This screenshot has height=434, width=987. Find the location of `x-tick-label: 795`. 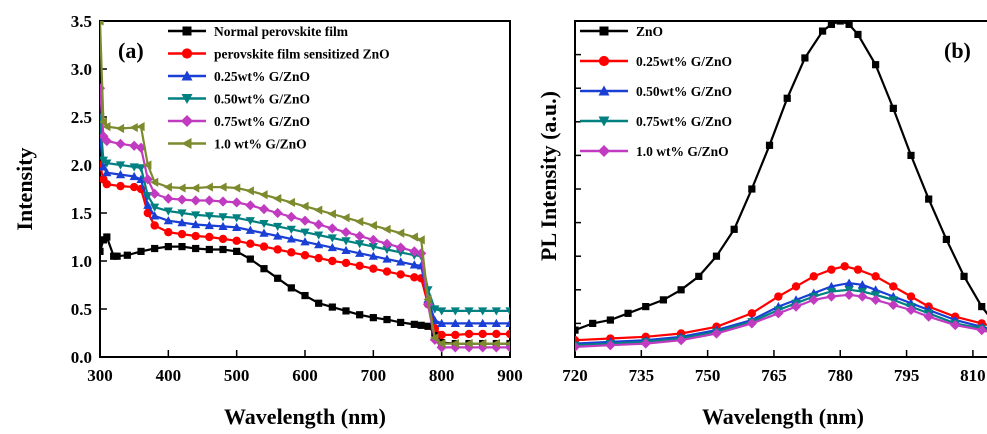

x-tick-label: 795 is located at coordinates (907, 375).